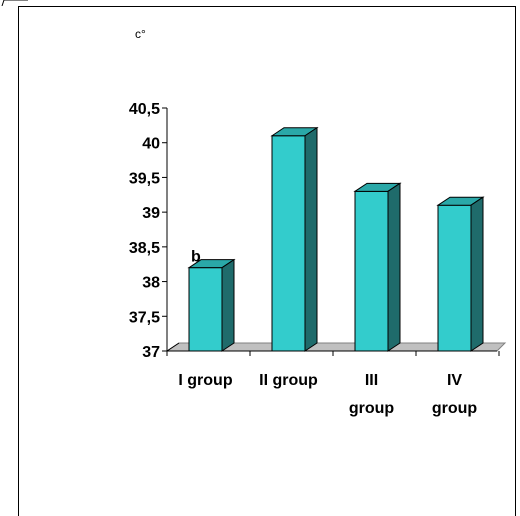  I want to click on y-tick-label: 40,5, so click(144, 109).